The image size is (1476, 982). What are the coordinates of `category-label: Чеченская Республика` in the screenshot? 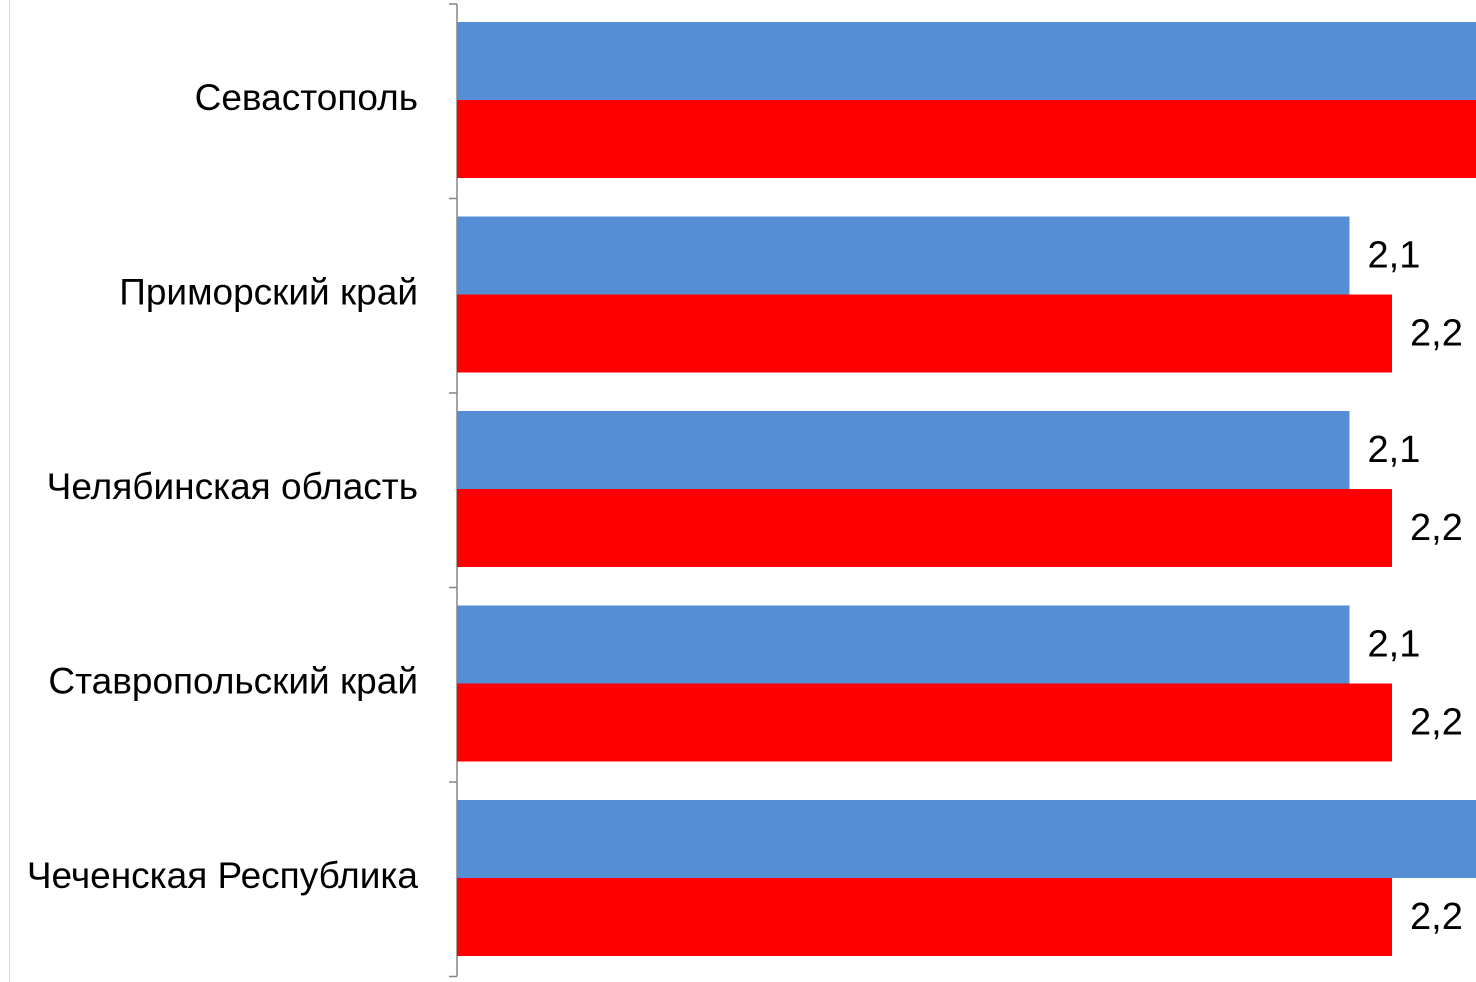 It's located at (223, 875).